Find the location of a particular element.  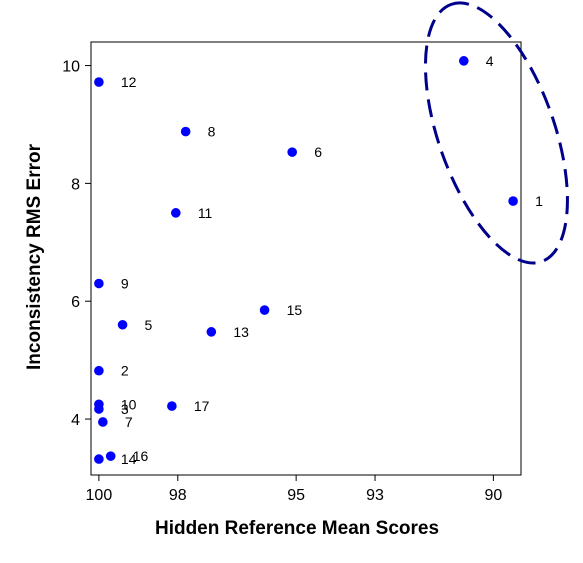

highlight-ellipse is located at coordinates (496, 133).